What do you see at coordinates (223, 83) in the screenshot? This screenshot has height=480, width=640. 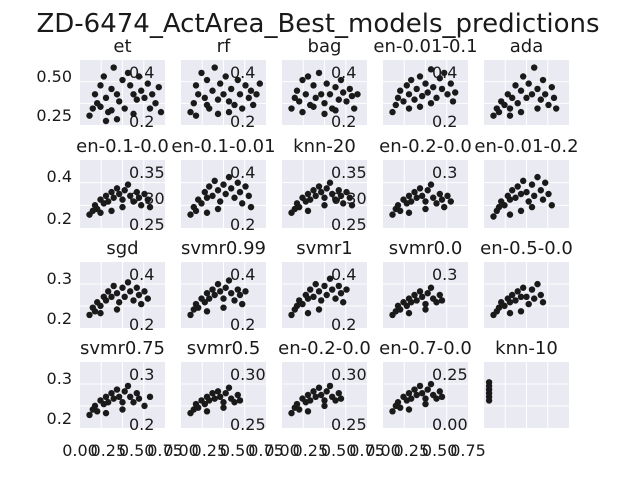 I see `subplot: rf 0.4 0.2` at bounding box center [223, 83].